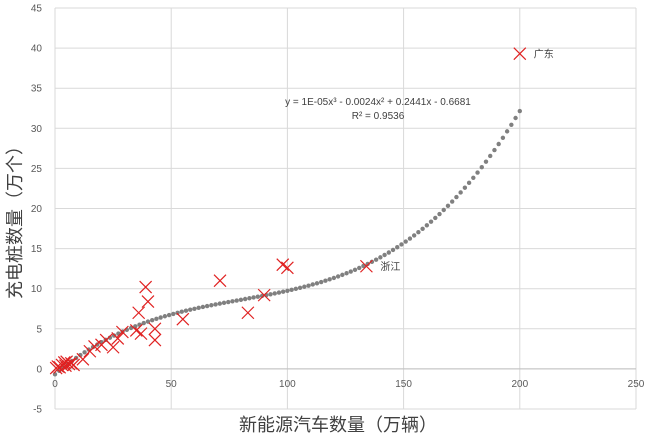  What do you see at coordinates (37, 49) in the screenshot?
I see `y-tick-label: 40` at bounding box center [37, 49].